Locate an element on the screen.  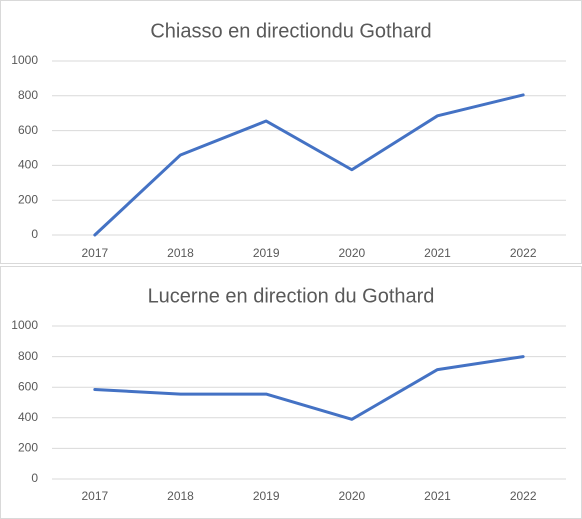
chart-title: Lucerne en direction du Gothard is located at coordinates (291, 296).